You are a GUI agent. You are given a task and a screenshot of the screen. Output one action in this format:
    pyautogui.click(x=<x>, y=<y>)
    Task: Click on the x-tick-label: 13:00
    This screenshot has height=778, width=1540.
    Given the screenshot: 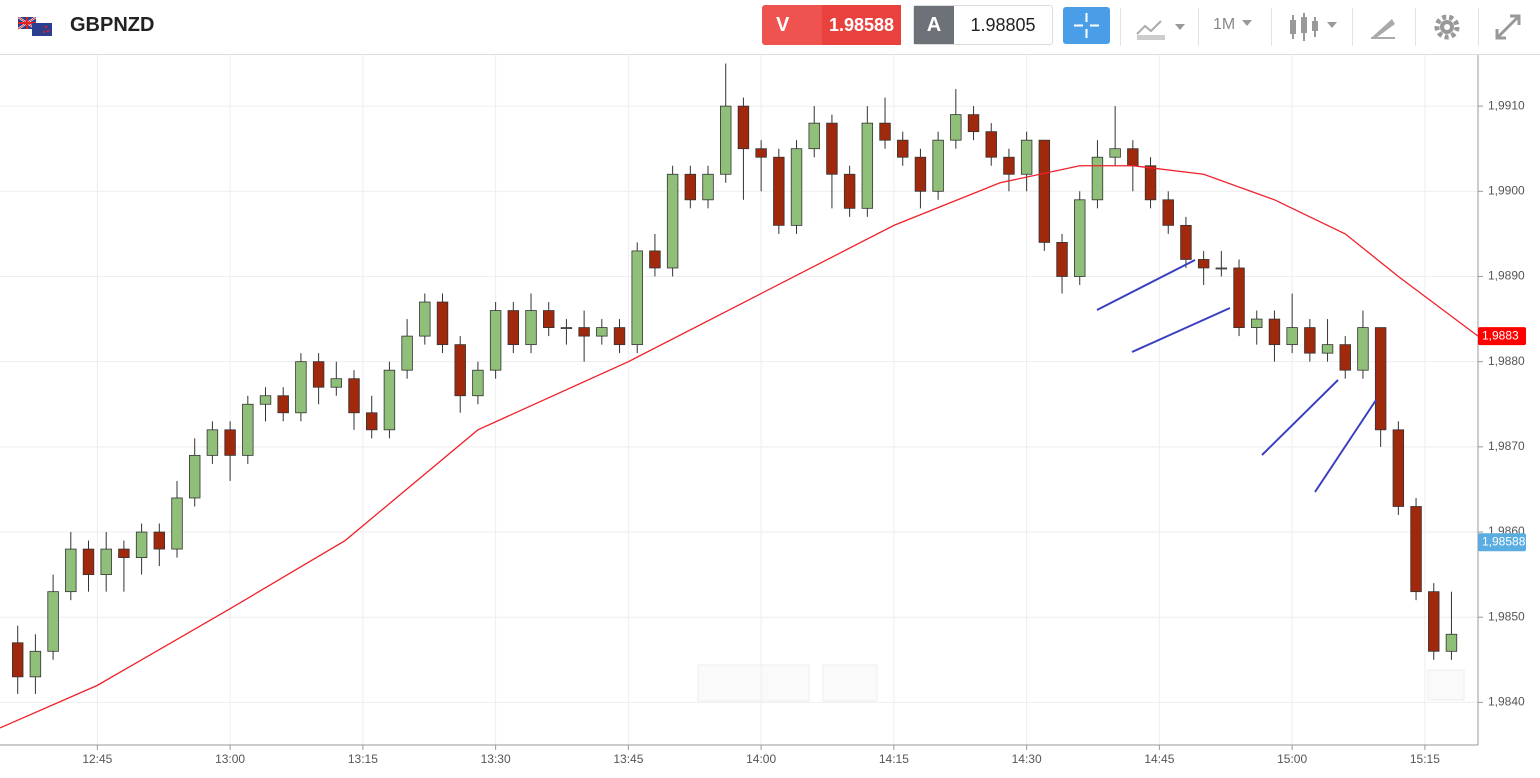 What is the action you would take?
    pyautogui.click(x=230, y=759)
    